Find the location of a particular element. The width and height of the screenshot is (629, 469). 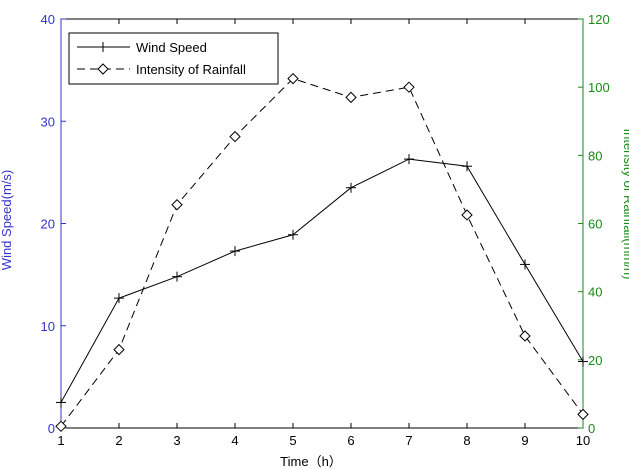

right-y-tick-label: 0 is located at coordinates (591, 428).